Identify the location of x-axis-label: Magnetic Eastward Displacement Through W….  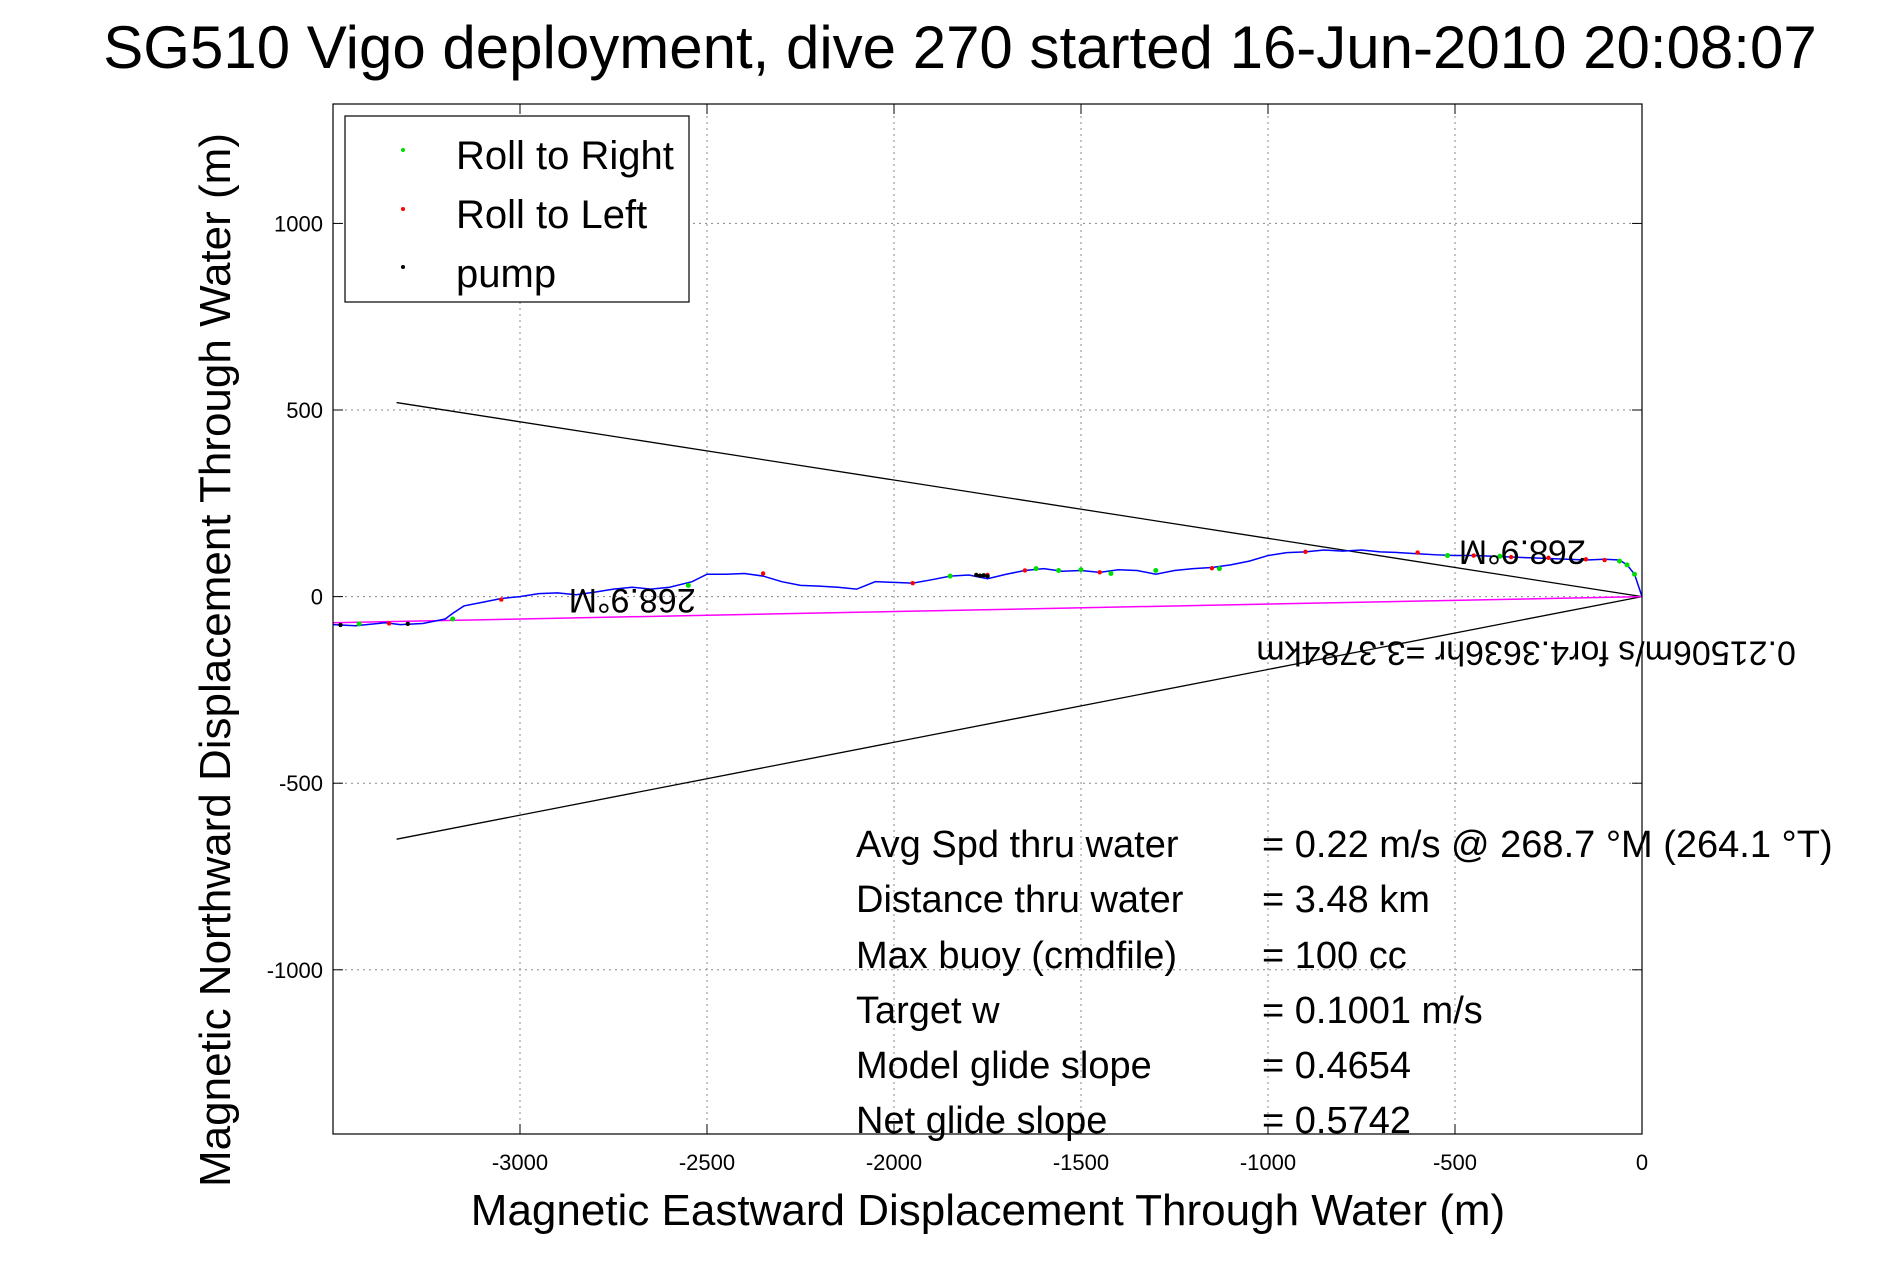
(988, 1210).